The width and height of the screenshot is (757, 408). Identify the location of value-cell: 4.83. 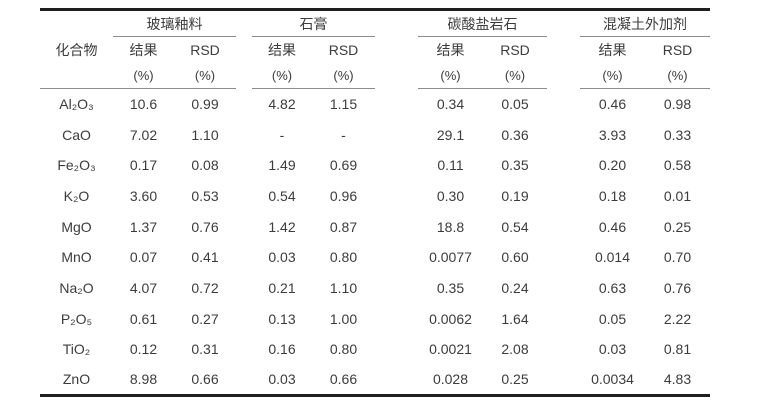
(677, 379).